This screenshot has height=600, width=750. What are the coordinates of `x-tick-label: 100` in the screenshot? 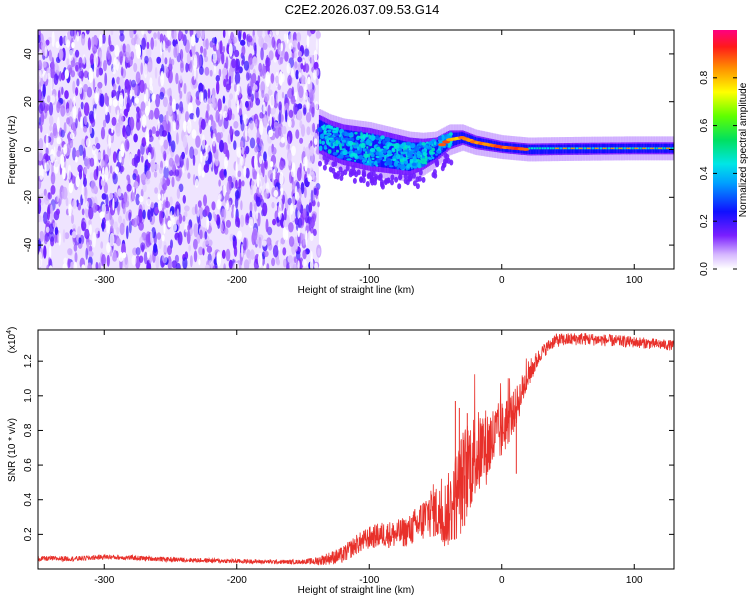 It's located at (634, 580).